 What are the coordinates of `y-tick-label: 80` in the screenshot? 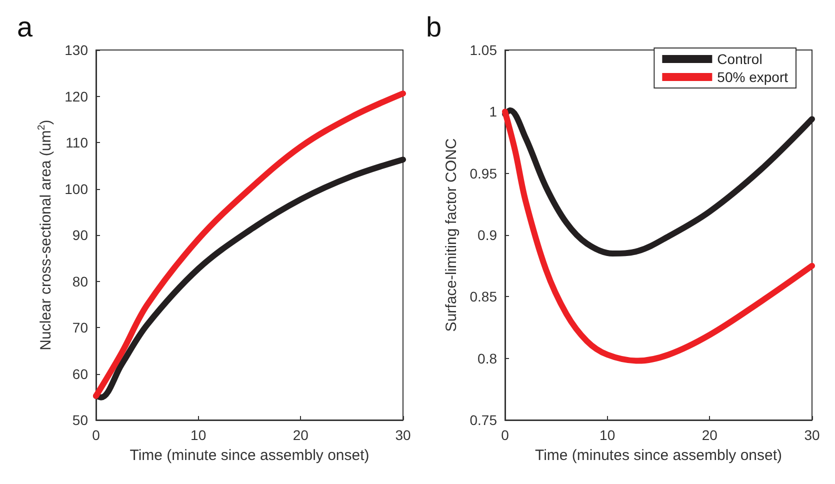 It's located at (80, 281).